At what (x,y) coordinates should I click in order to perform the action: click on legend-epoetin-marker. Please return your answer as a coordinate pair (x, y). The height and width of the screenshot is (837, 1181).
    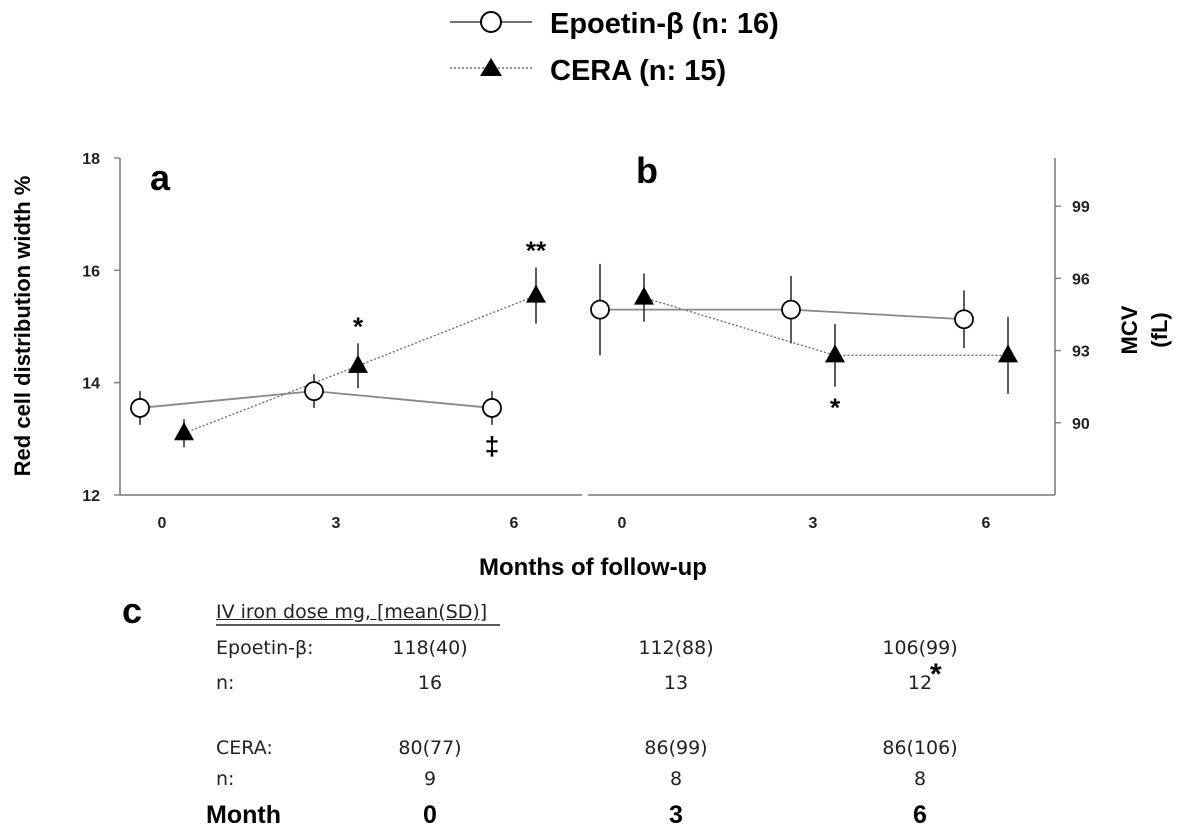
    Looking at the image, I should click on (491, 22).